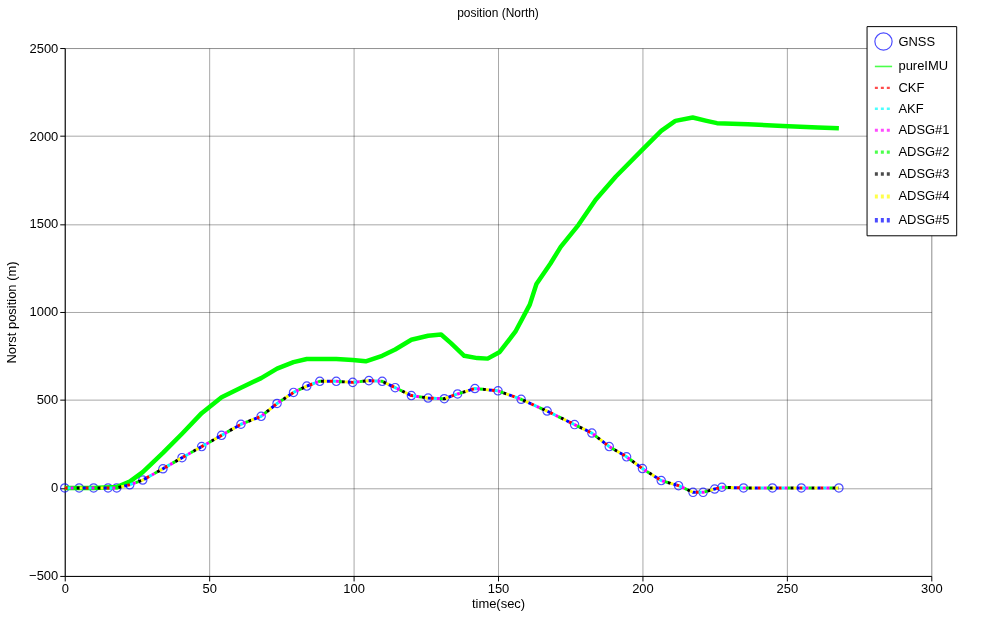 The height and width of the screenshot is (635, 1007). Describe the element at coordinates (923, 66) in the screenshot. I see `legend-label: pureIMU` at that location.